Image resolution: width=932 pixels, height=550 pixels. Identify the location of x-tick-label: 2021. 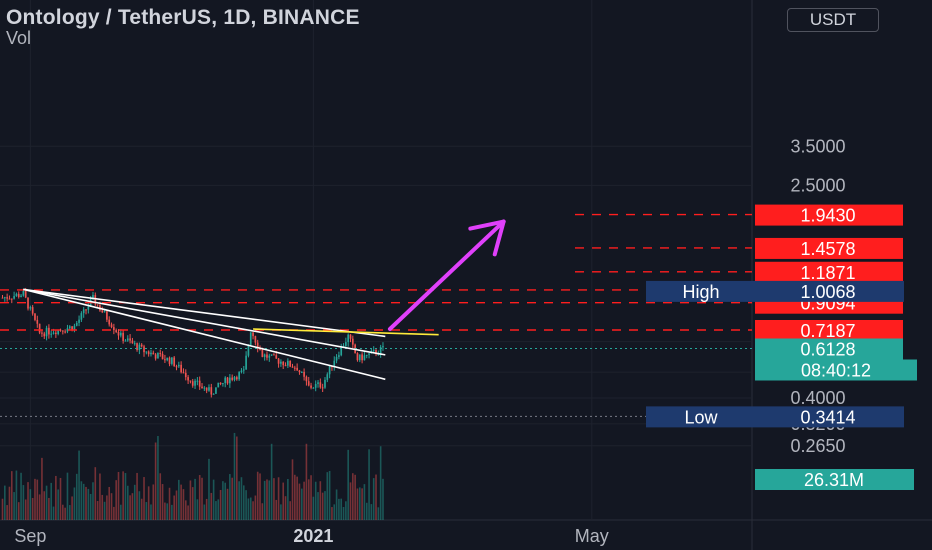
(313, 536).